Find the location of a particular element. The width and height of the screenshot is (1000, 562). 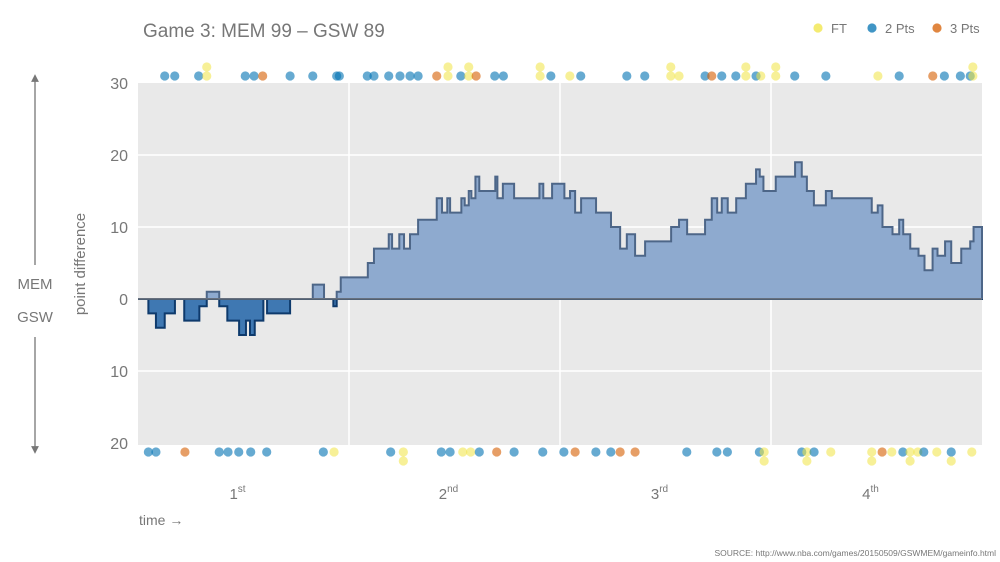

legend-label: FT is located at coordinates (839, 28).